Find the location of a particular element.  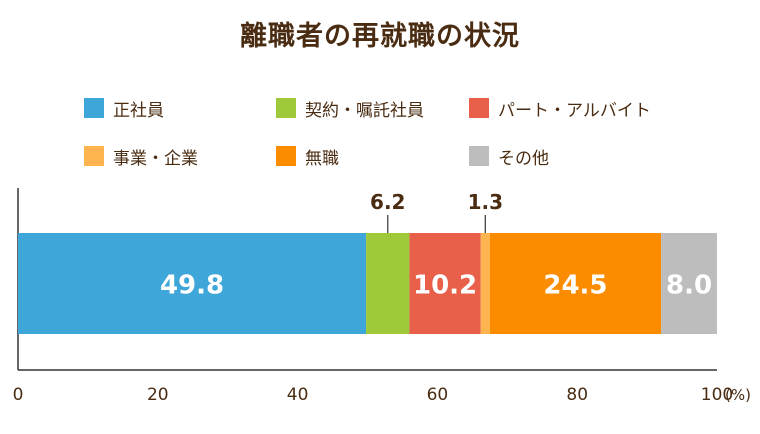

x-tick-label: 100 is located at coordinates (717, 395).